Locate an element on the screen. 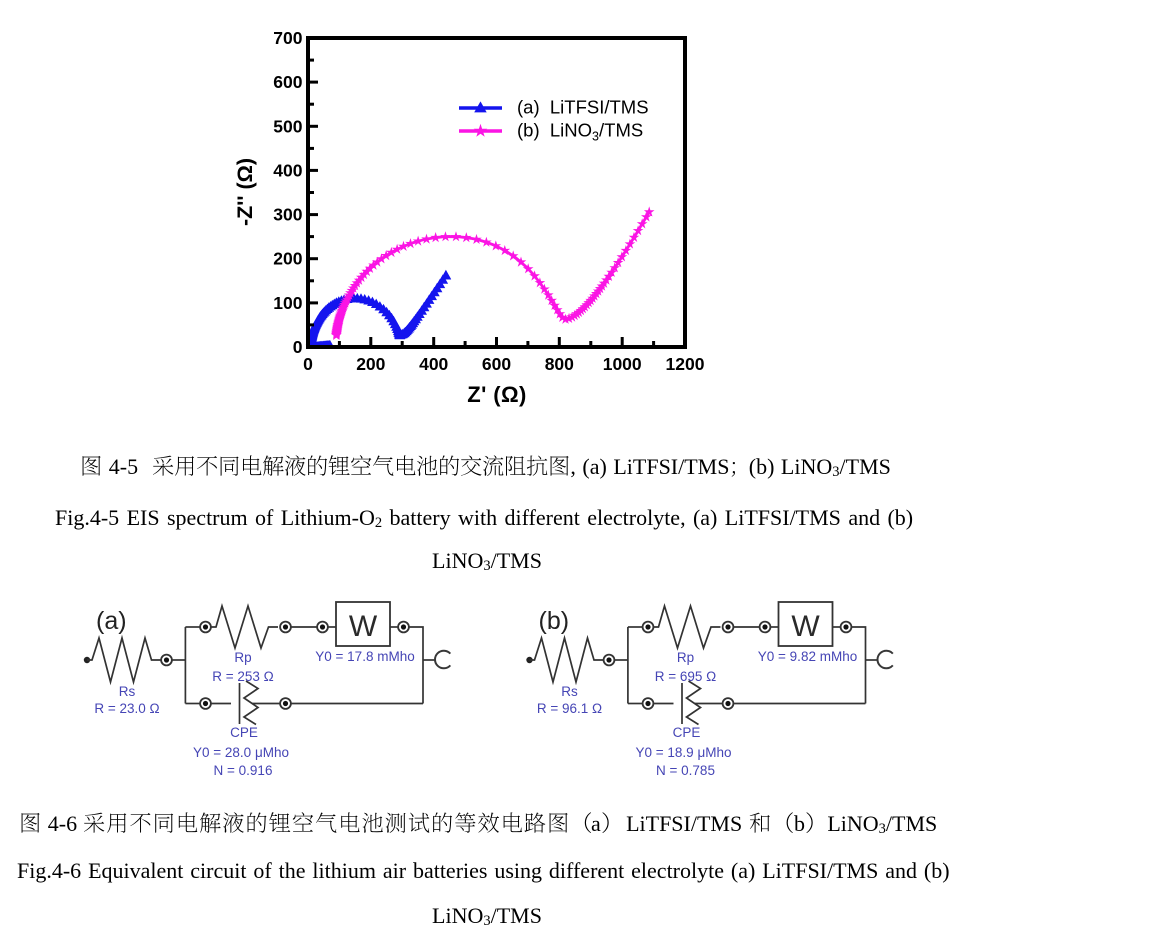 The height and width of the screenshot is (937, 1152). svg-text: (b) LiNO3/TMS is located at coordinates (580, 132).